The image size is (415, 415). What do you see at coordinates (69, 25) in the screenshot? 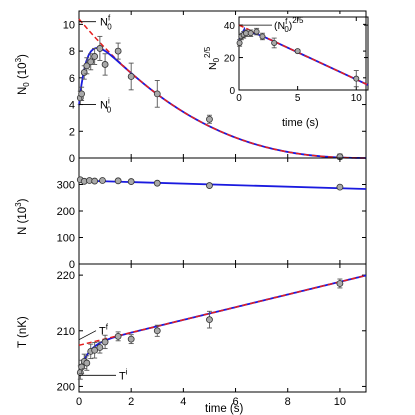
I see `top-ytick-label: 10` at bounding box center [69, 25].